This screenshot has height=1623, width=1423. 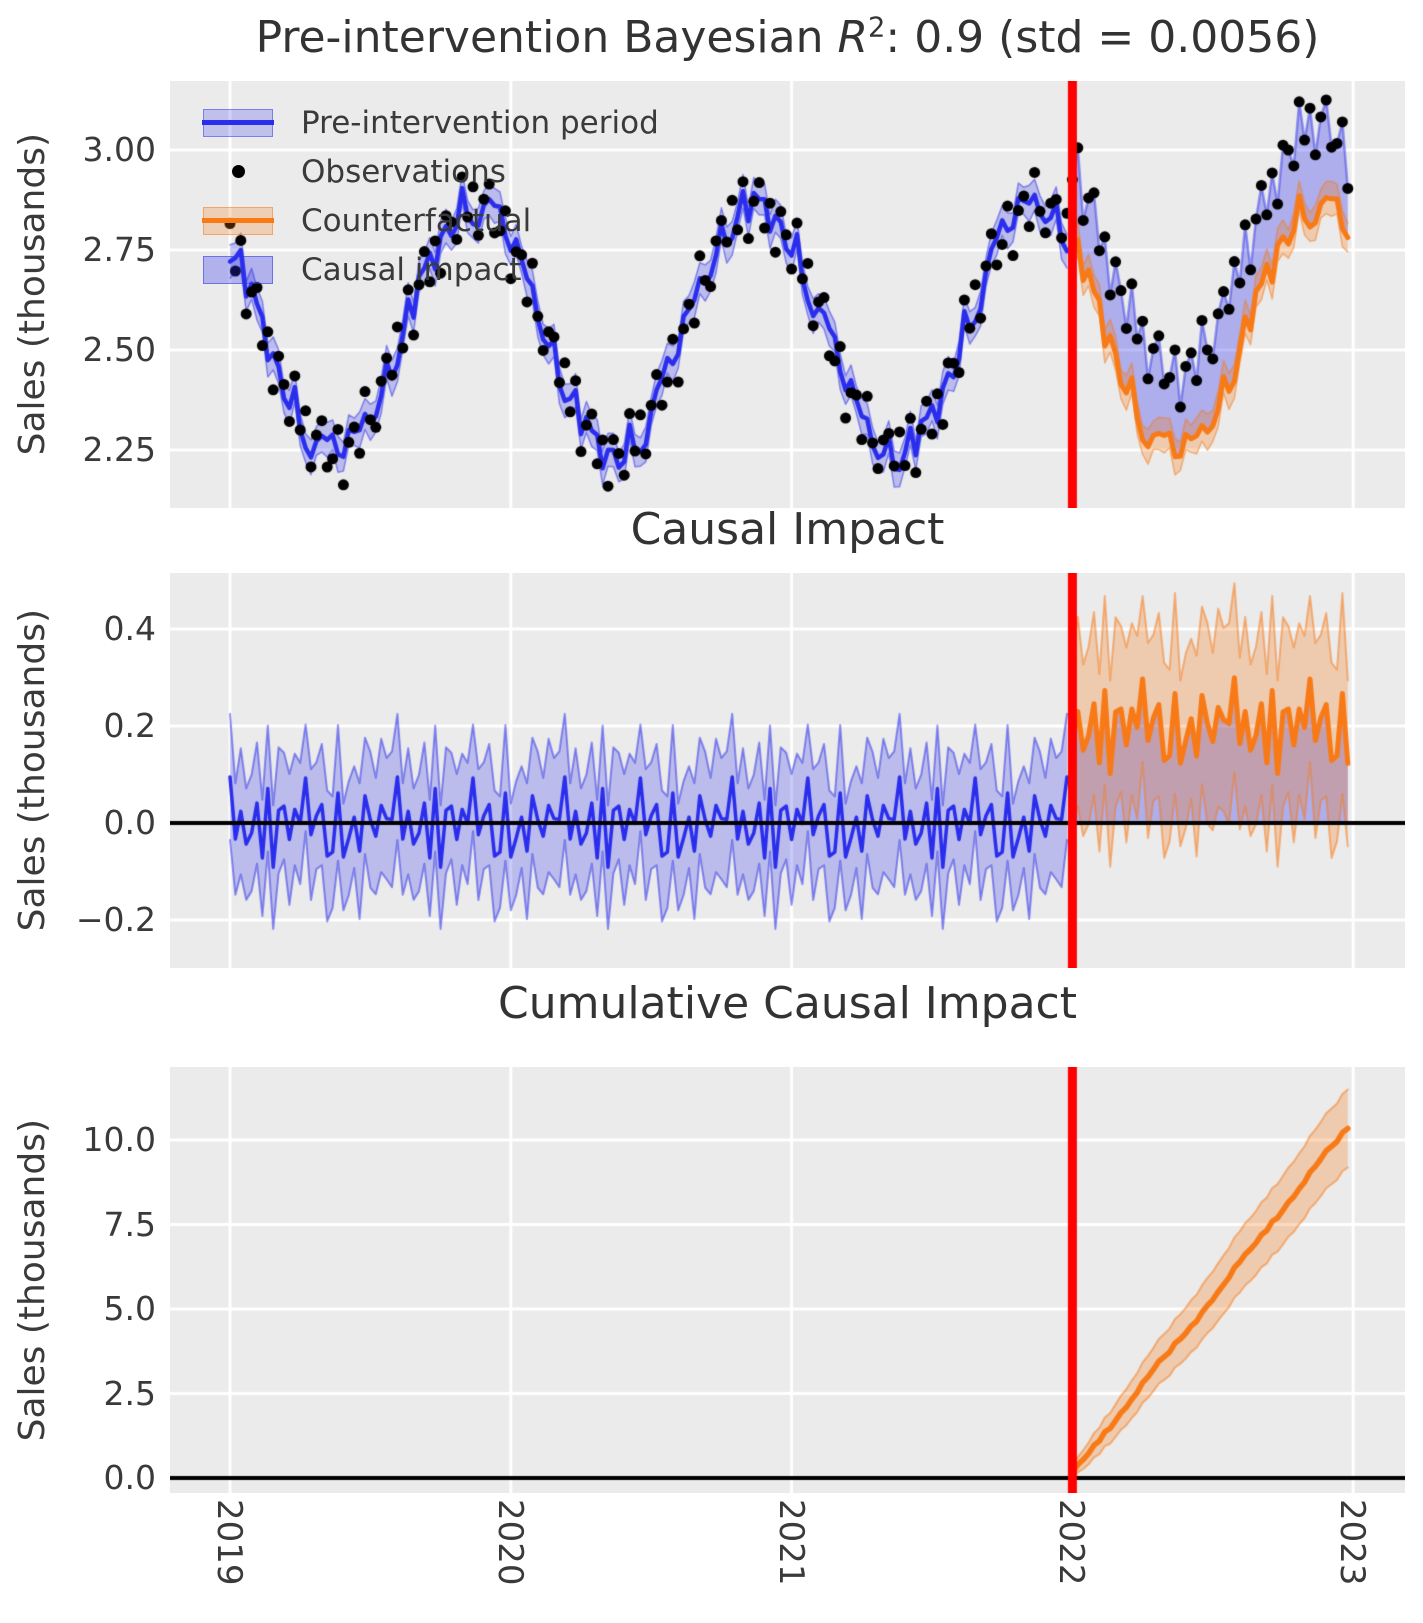 What do you see at coordinates (238, 269) in the screenshot?
I see `causal-impact-patch-swatch` at bounding box center [238, 269].